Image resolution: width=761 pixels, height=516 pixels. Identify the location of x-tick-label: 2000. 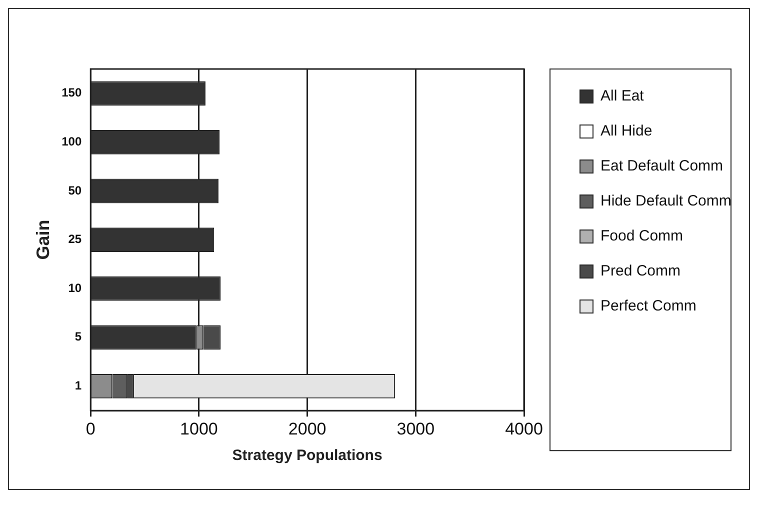
(307, 428).